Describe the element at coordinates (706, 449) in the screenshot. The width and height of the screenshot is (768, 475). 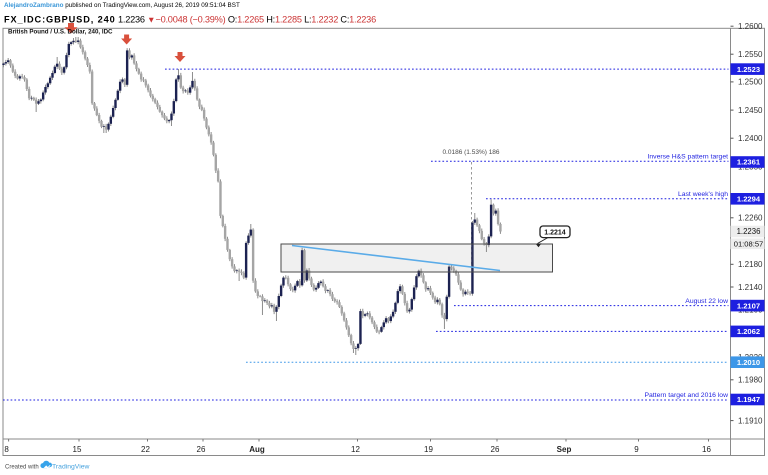
I see `svg-text: 16` at that location.